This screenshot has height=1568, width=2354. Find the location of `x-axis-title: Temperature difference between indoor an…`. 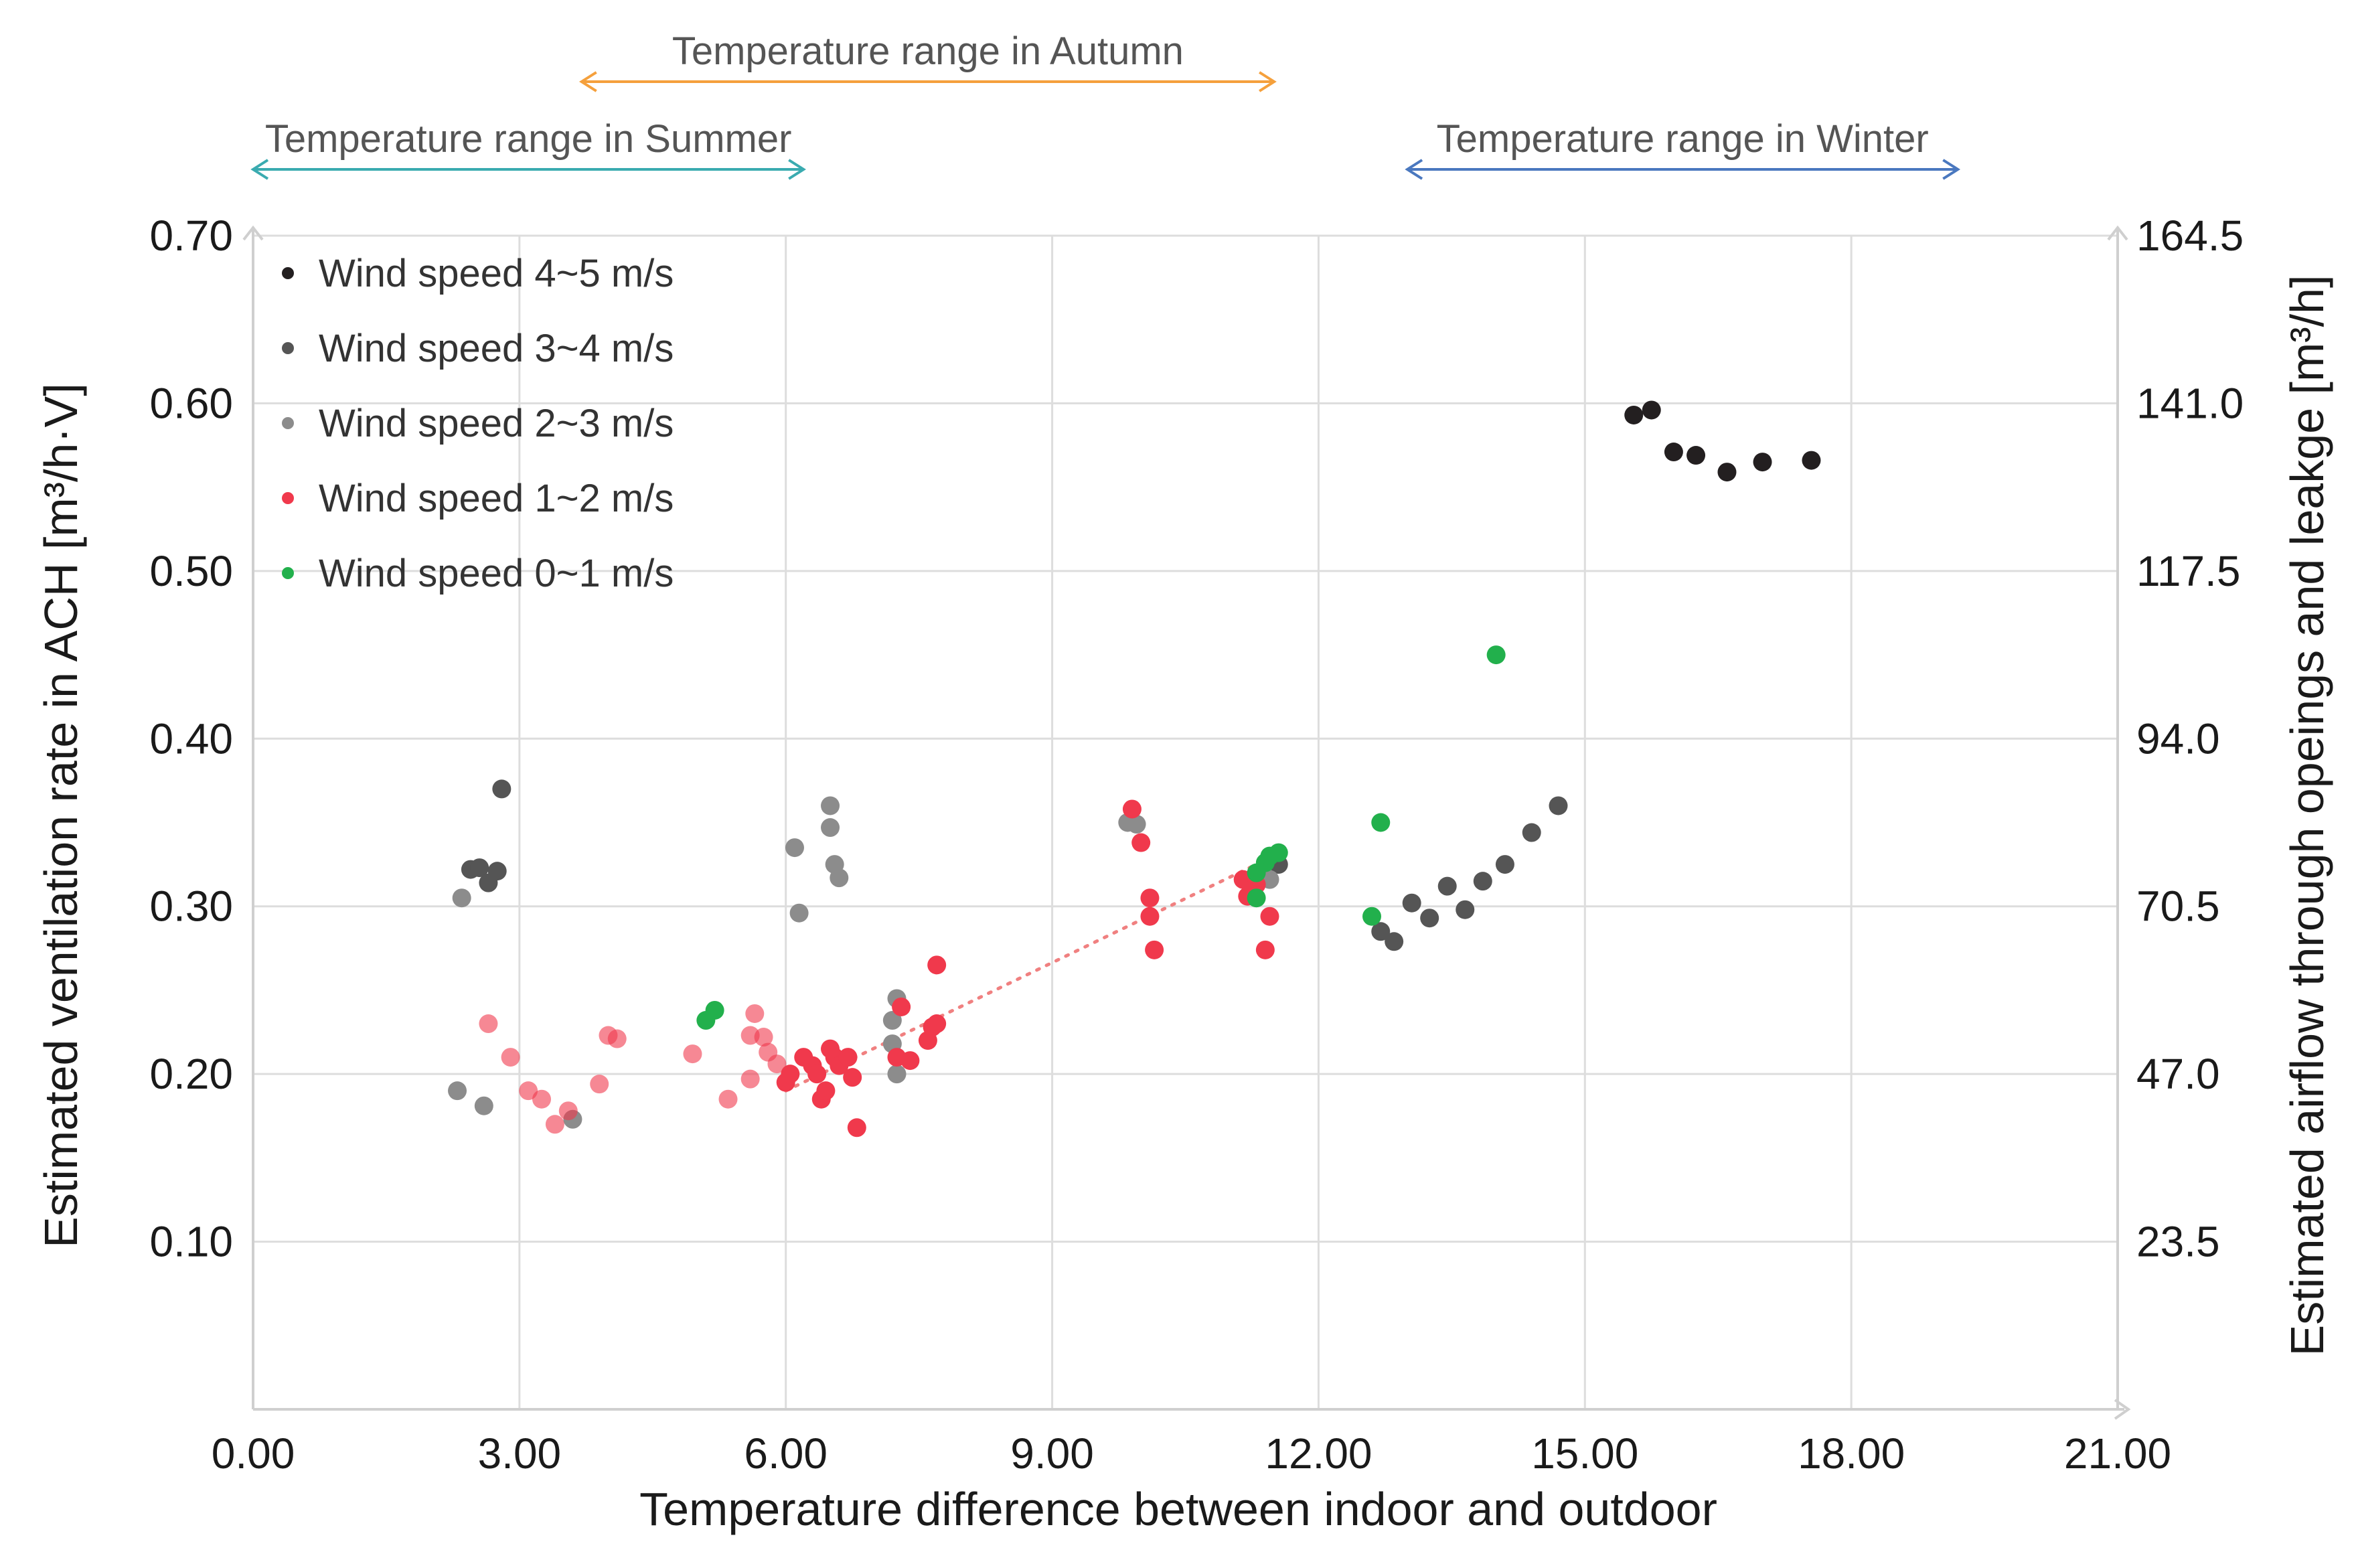

x-axis-title: Temperature difference between indoor an… is located at coordinates (1178, 1509).